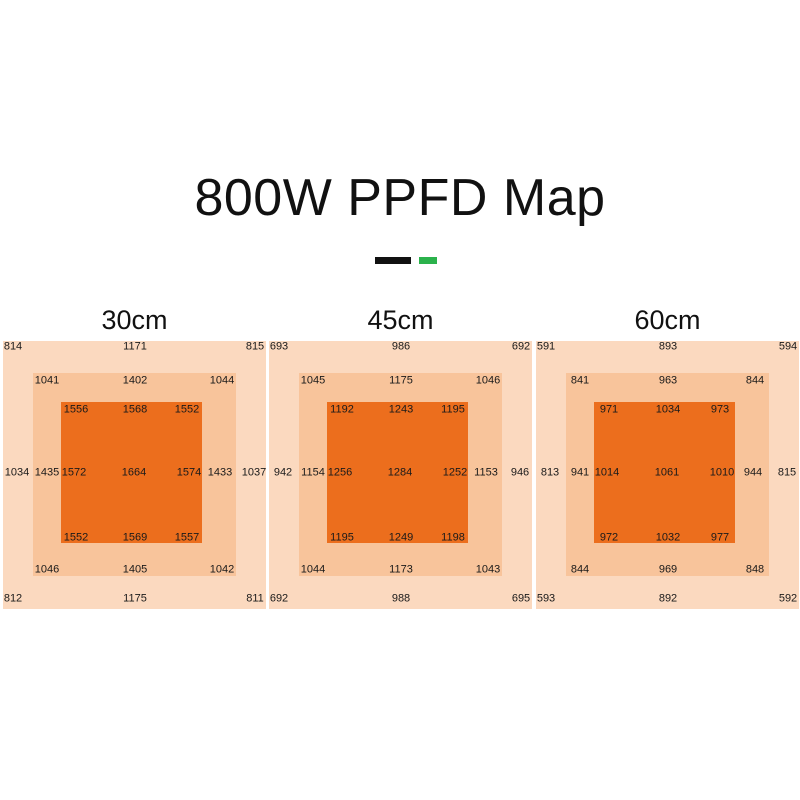  I want to click on ppfd-value: 1664, so click(134, 472).